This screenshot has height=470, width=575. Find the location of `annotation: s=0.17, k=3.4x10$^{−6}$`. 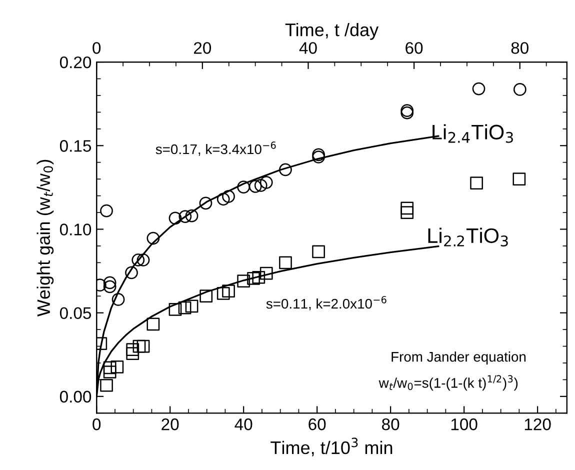

annotation: s=0.17, k=3.4x10$^{−6}$ is located at coordinates (216, 149).